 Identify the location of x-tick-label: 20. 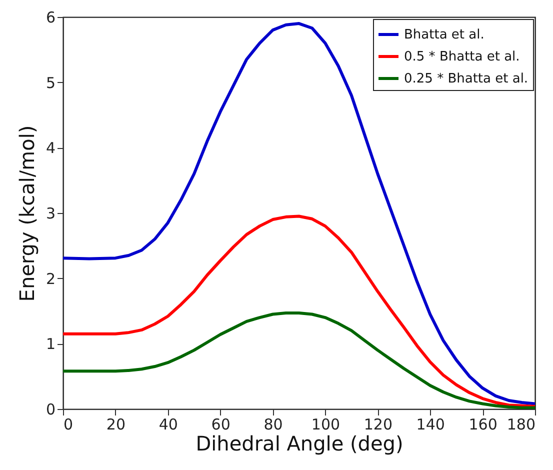
(116, 425).